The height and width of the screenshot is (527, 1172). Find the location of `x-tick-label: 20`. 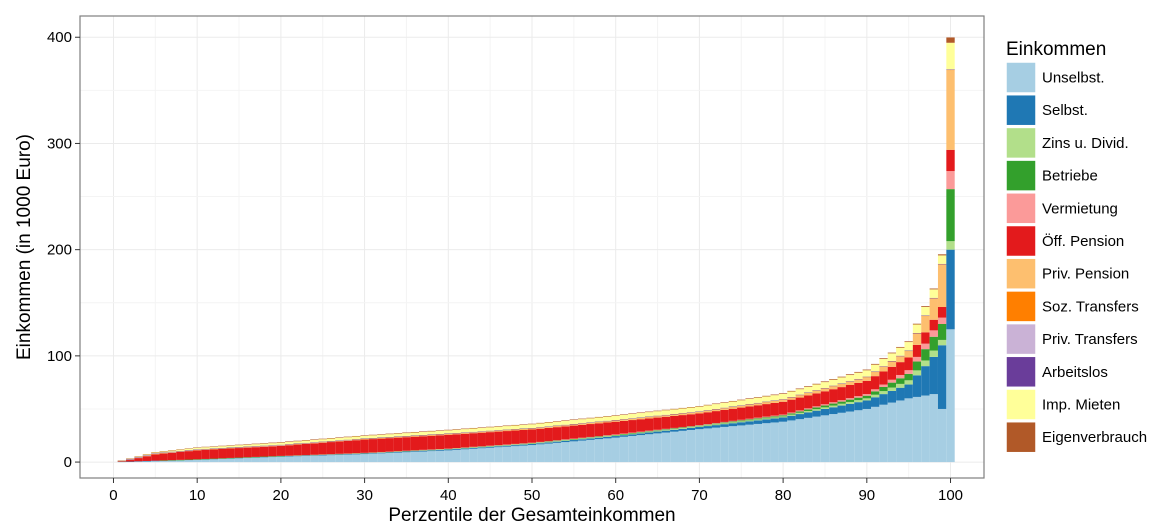

x-tick-label: 20 is located at coordinates (281, 495).